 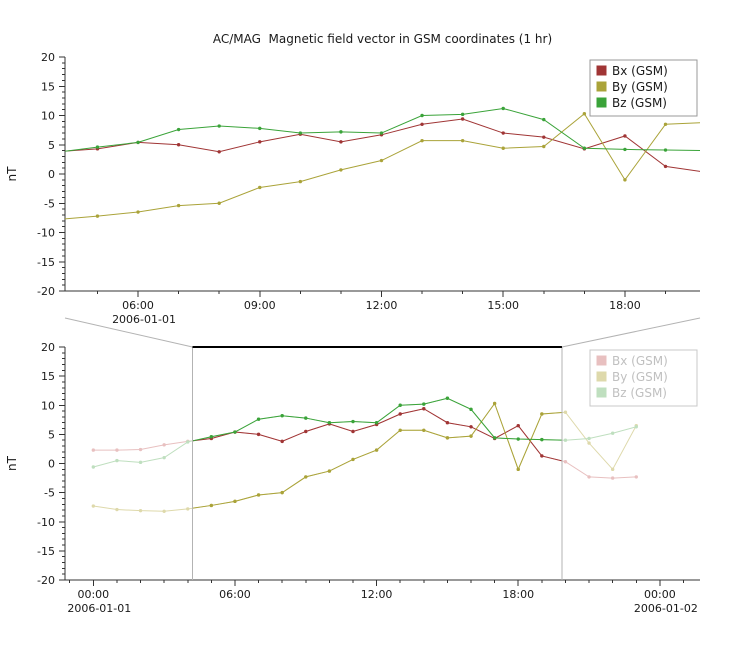 What do you see at coordinates (260, 305) in the screenshot?
I see `x-tick-label: 09:00` at bounding box center [260, 305].